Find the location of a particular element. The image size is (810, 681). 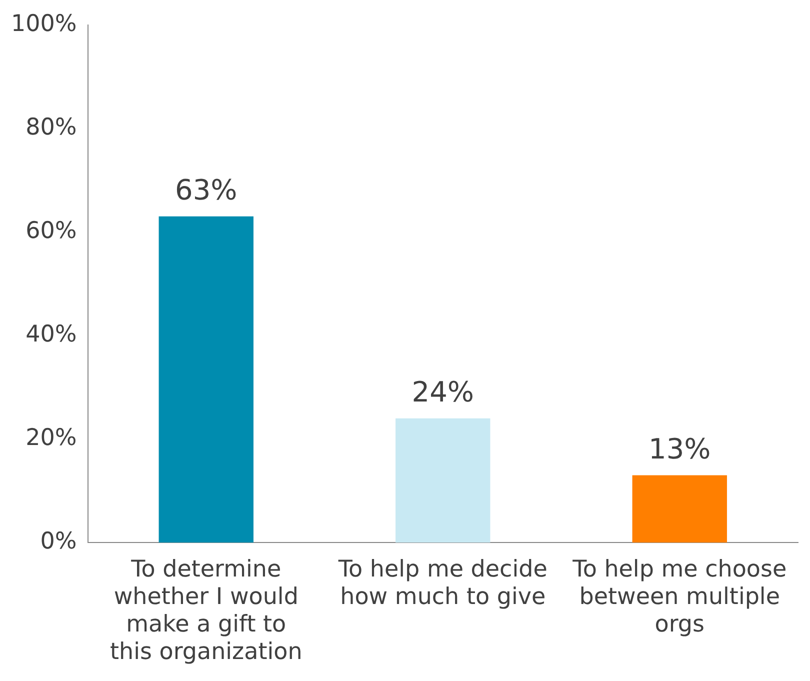

data-label: 13% is located at coordinates (679, 449).